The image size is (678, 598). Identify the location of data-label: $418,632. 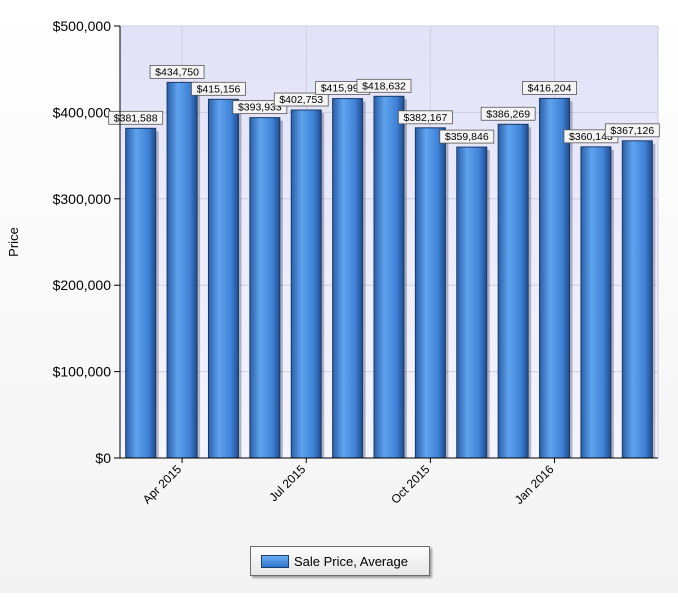
(384, 86).